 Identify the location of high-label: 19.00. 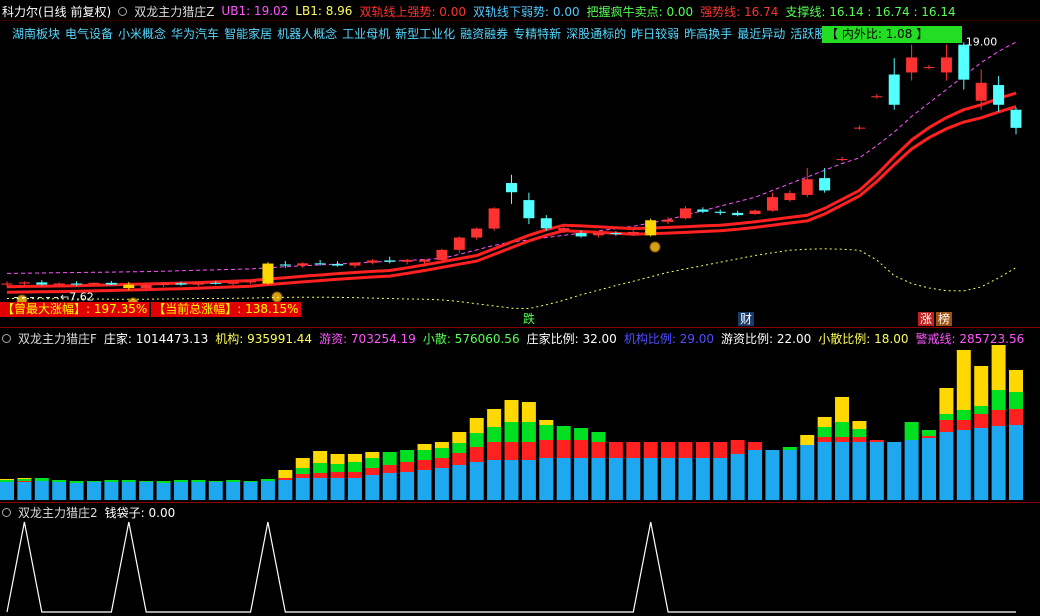
(982, 41).